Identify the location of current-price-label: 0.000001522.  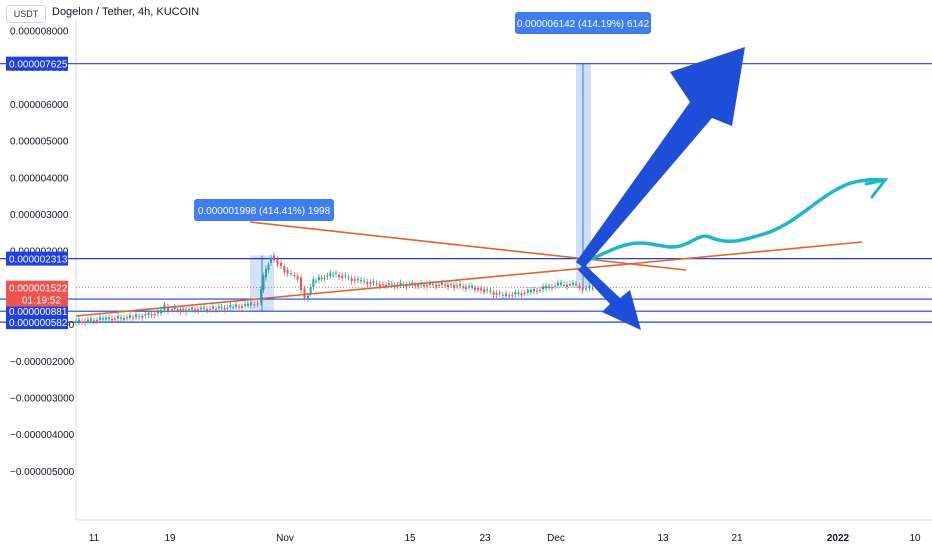
(38, 289).